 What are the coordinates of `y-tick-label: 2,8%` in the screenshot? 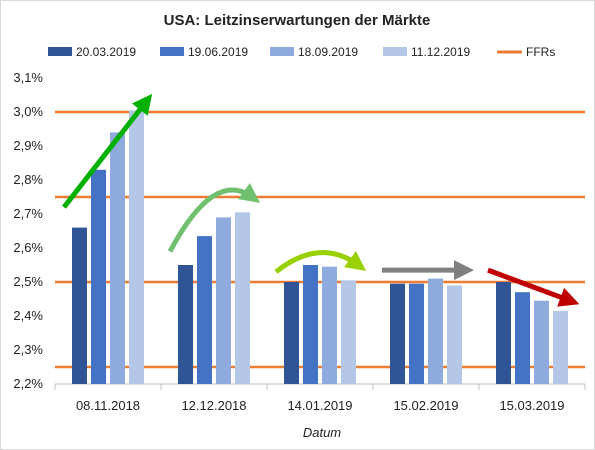 It's located at (28, 179).